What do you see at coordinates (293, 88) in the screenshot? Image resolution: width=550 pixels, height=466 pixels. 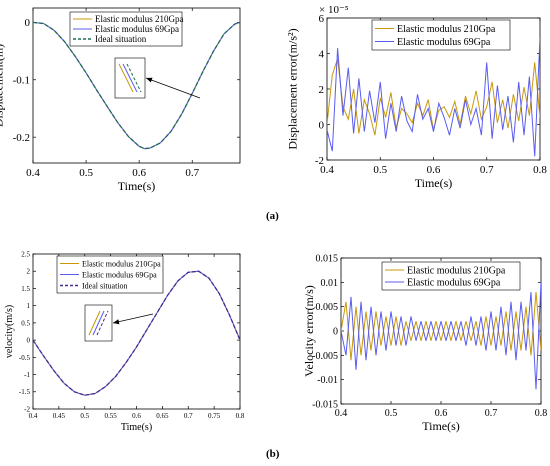 I see `y-axis-label: Displacement error(m/s²)` at bounding box center [293, 88].